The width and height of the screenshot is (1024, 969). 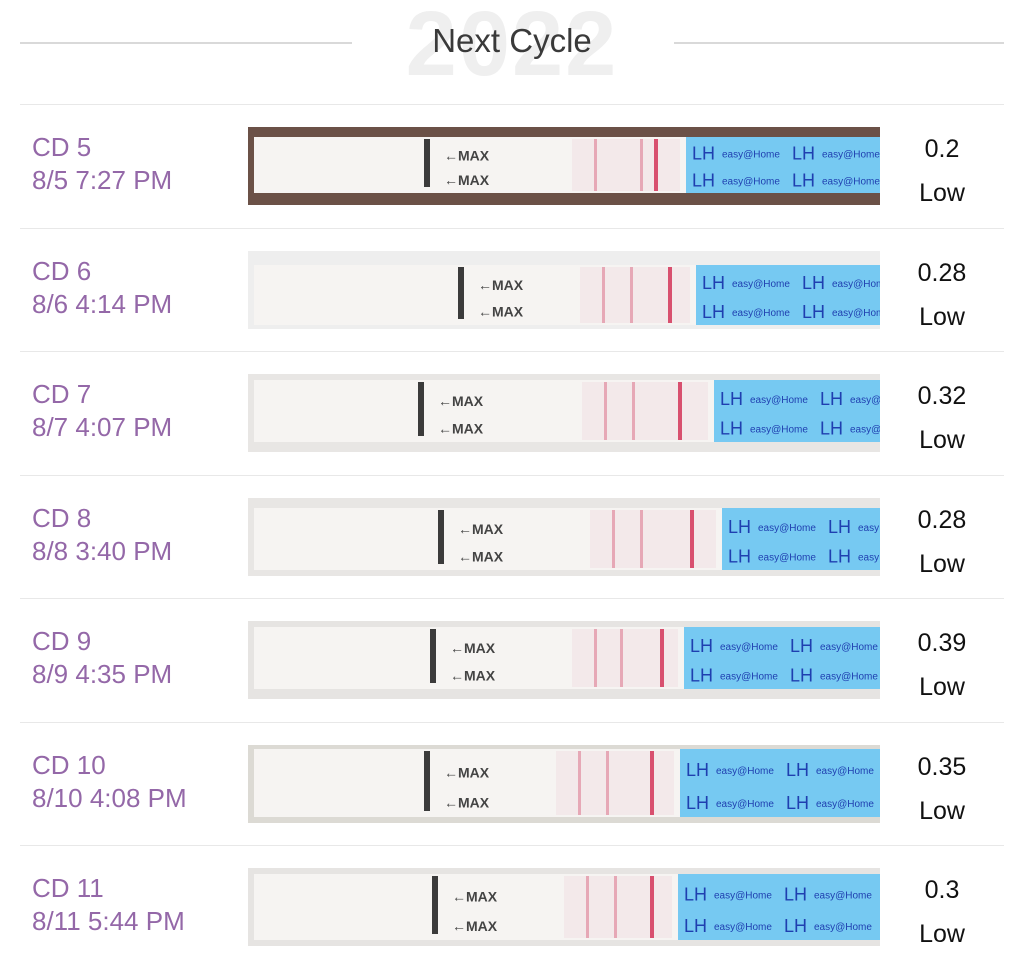 What do you see at coordinates (942, 890) in the screenshot?
I see `lh-value: 0.3` at bounding box center [942, 890].